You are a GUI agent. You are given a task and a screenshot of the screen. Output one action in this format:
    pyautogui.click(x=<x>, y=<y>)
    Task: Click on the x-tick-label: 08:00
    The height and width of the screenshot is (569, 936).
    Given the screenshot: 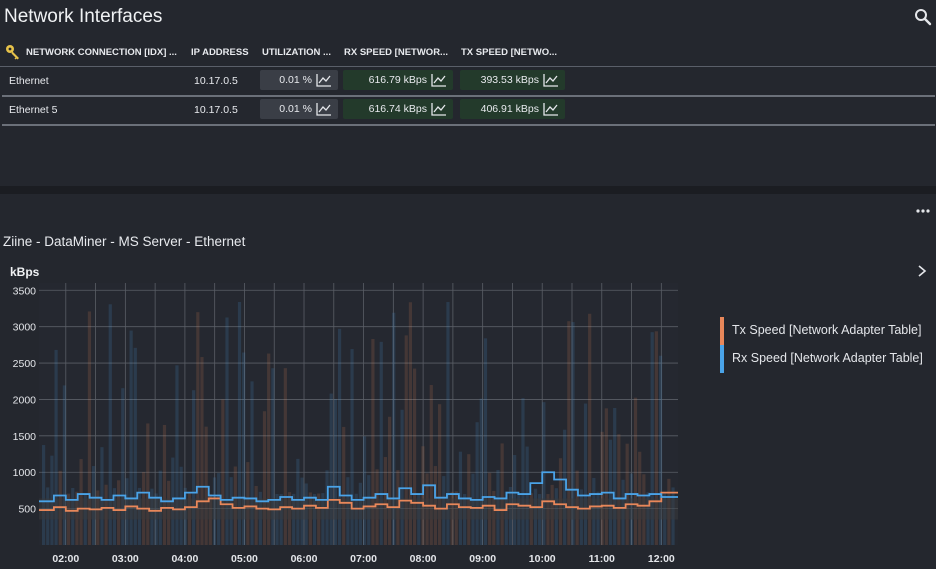 What is the action you would take?
    pyautogui.click(x=423, y=559)
    